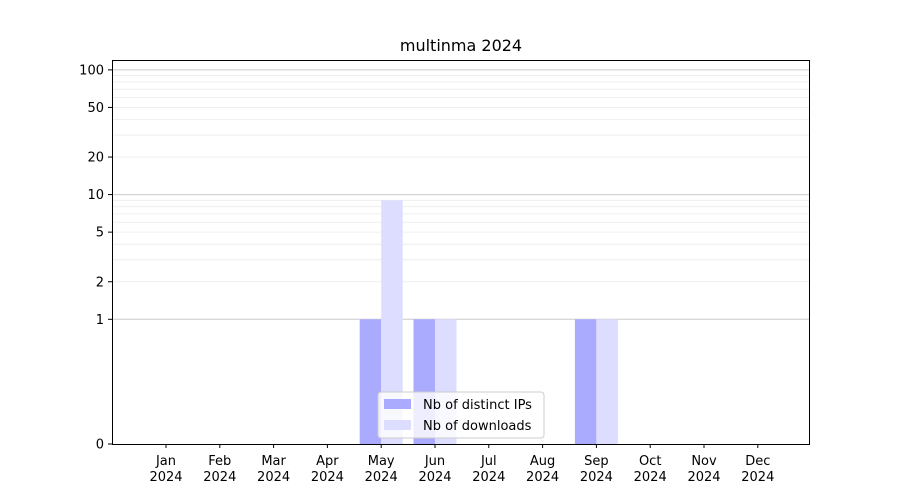  Describe the element at coordinates (95, 108) in the screenshot. I see `y-tick-label: 50` at that location.